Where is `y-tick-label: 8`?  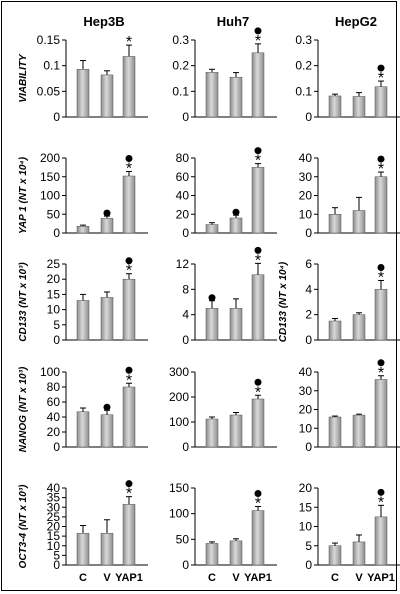 y-tick-label: 8 is located at coordinates (185, 289).